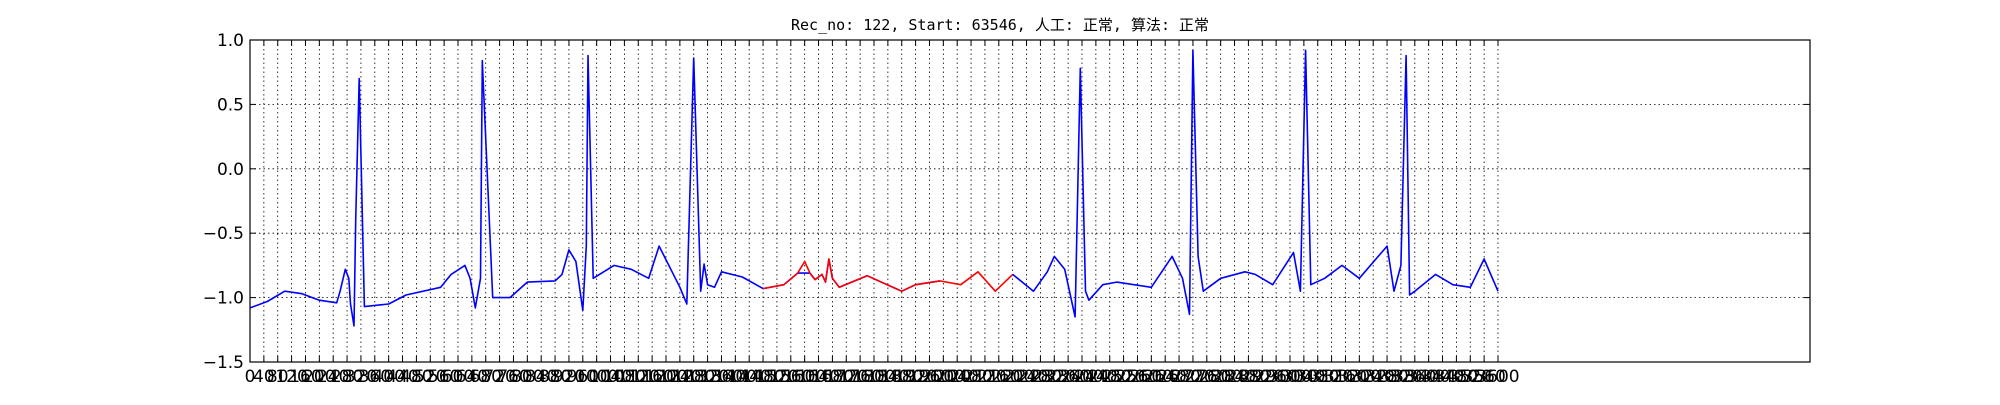 The image size is (2000, 405). I want to click on x-tick-label: 840, so click(541, 377).